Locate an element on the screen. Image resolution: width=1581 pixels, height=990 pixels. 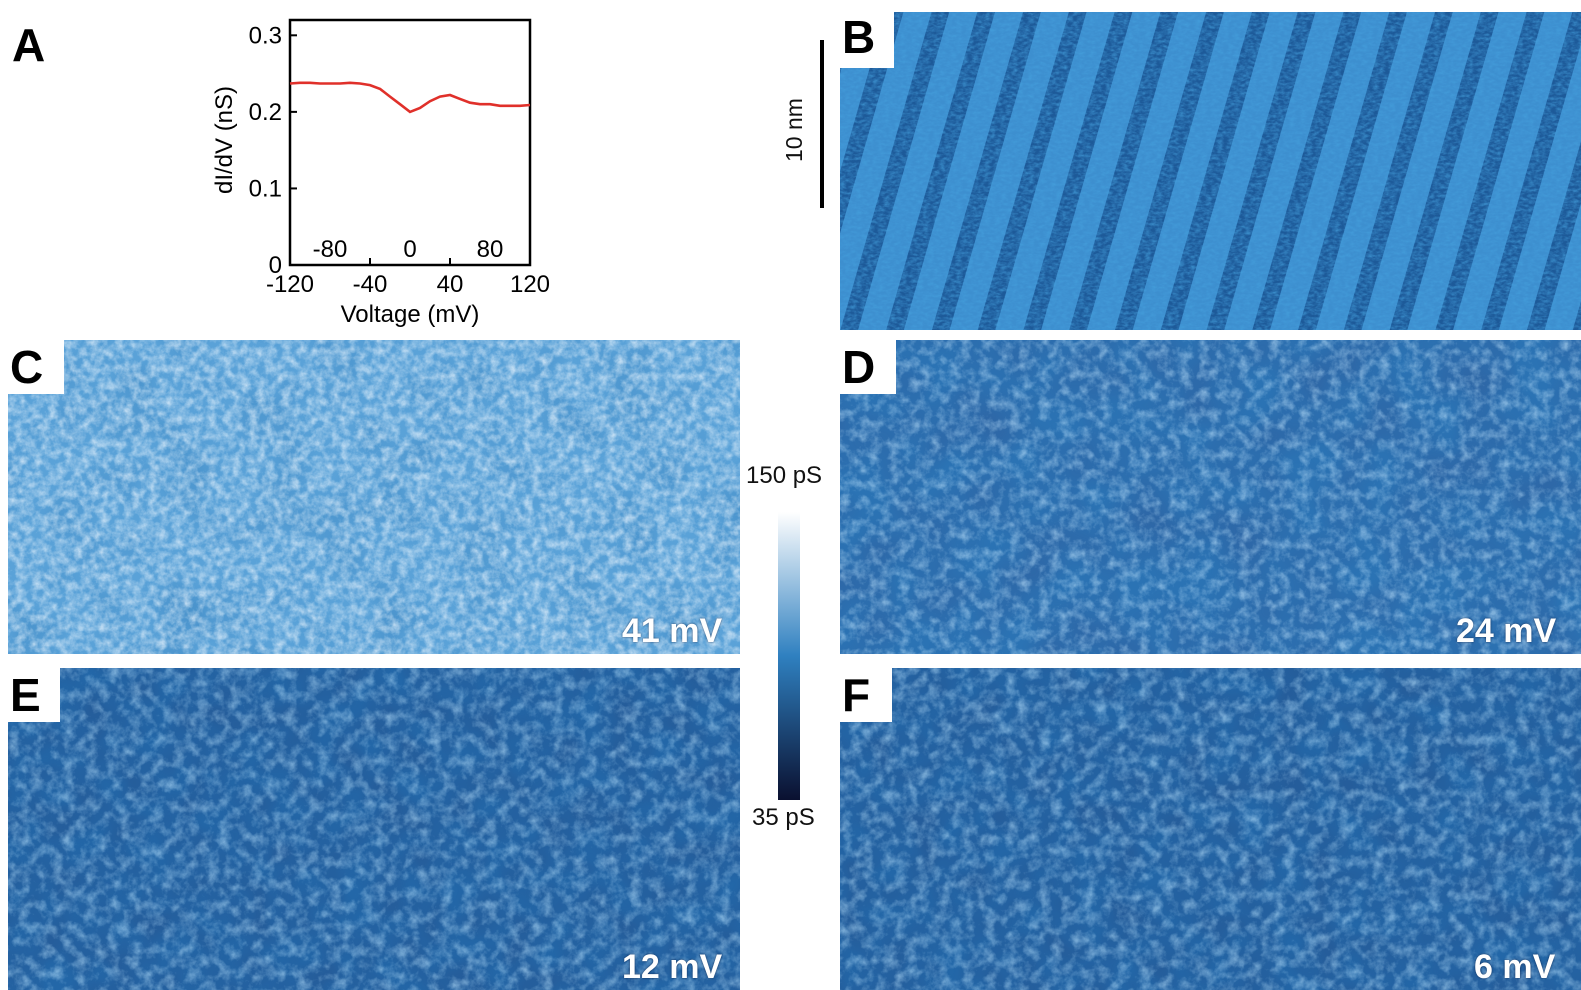
panel-letter-b: B is located at coordinates (859, 37).